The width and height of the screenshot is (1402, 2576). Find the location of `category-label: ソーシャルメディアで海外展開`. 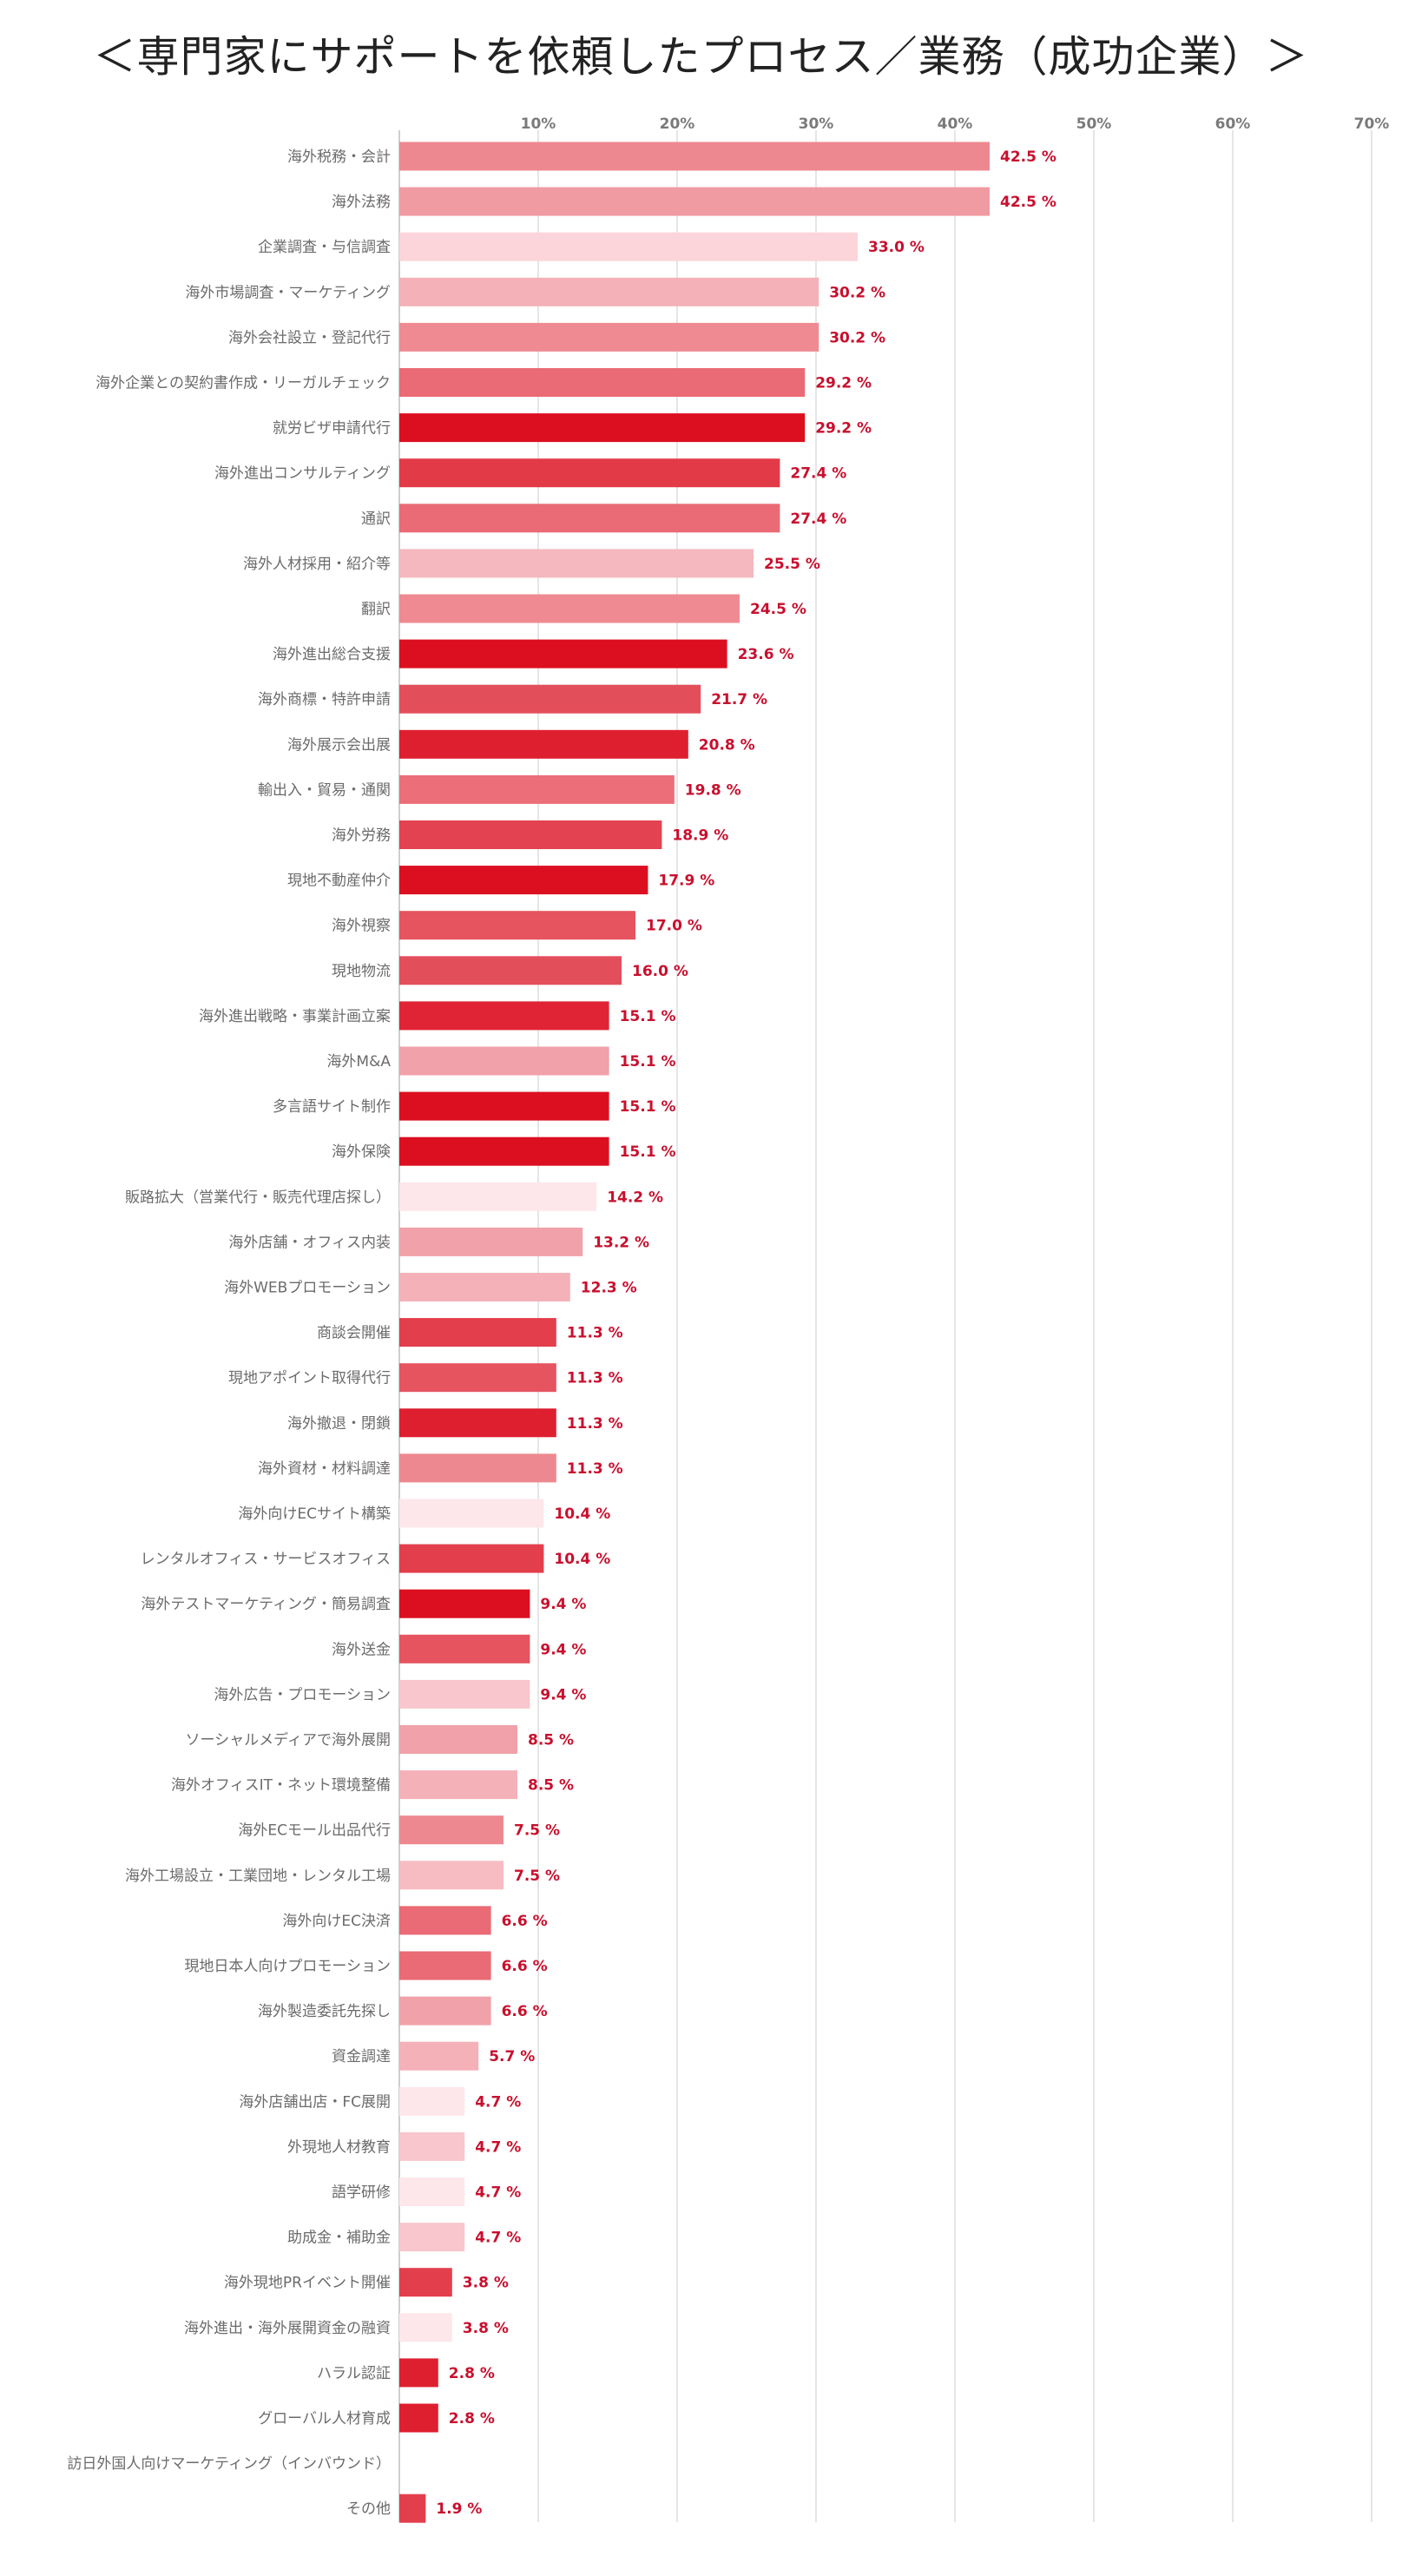

category-label: ソーシャルメディアで海外展開 is located at coordinates (289, 1740).